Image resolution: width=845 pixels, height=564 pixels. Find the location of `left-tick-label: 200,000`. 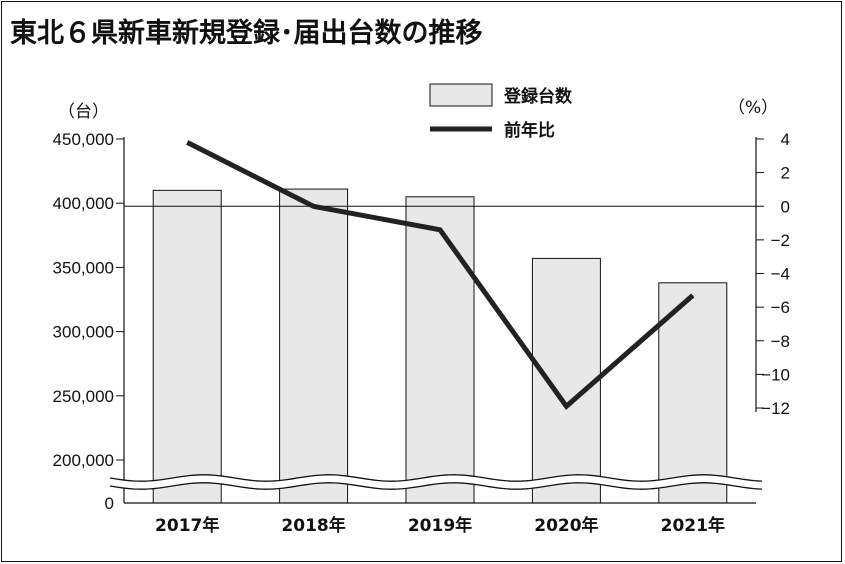

left-tick-label: 200,000 is located at coordinates (83, 460).